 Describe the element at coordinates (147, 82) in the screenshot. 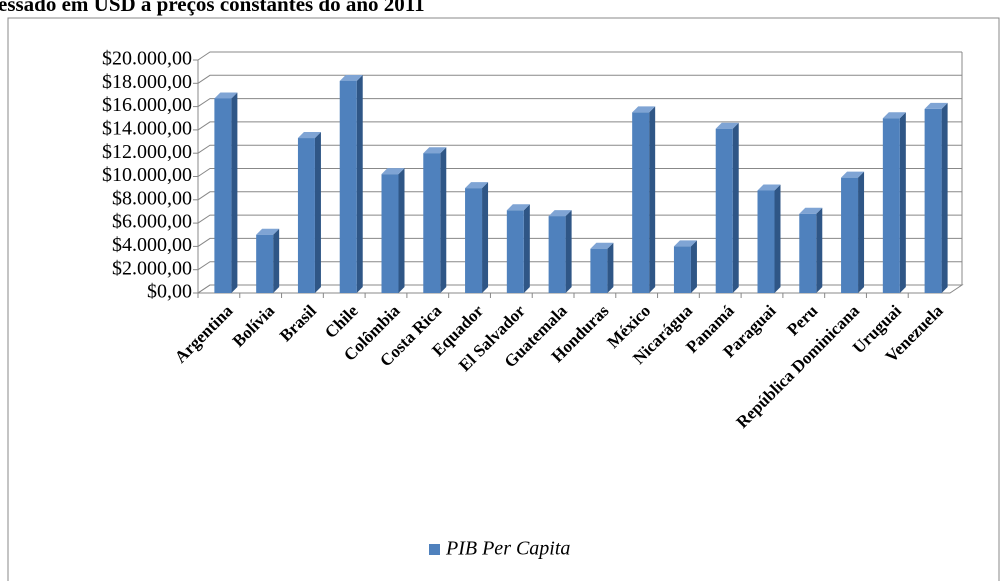

I see `y-tick-label: $18.000,00` at that location.